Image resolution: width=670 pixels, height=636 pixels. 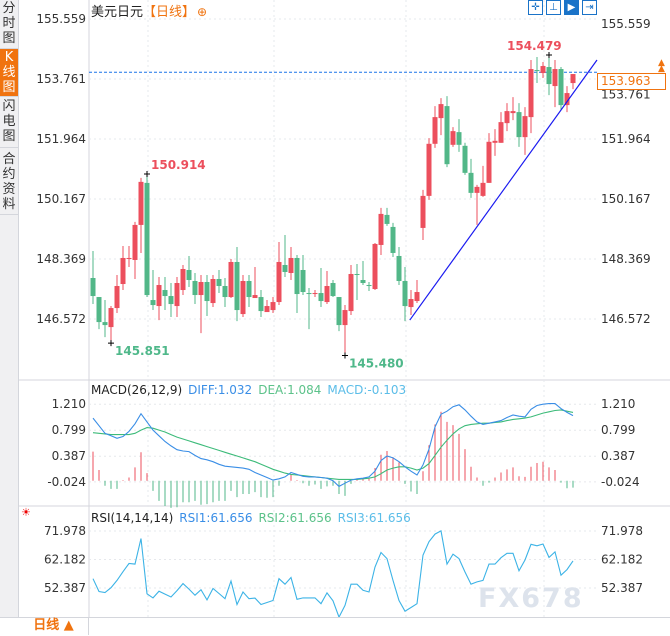 I want to click on macd-diff-value: DIFF:1.032, so click(x=220, y=390).